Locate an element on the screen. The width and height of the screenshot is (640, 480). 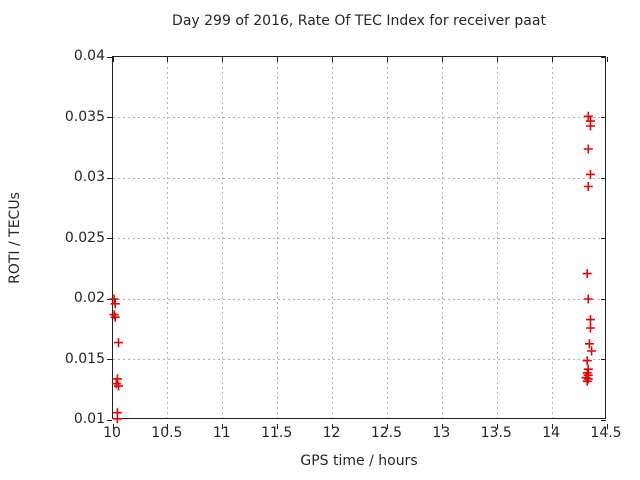
y-tick-label: 0.03 is located at coordinates (89, 177).